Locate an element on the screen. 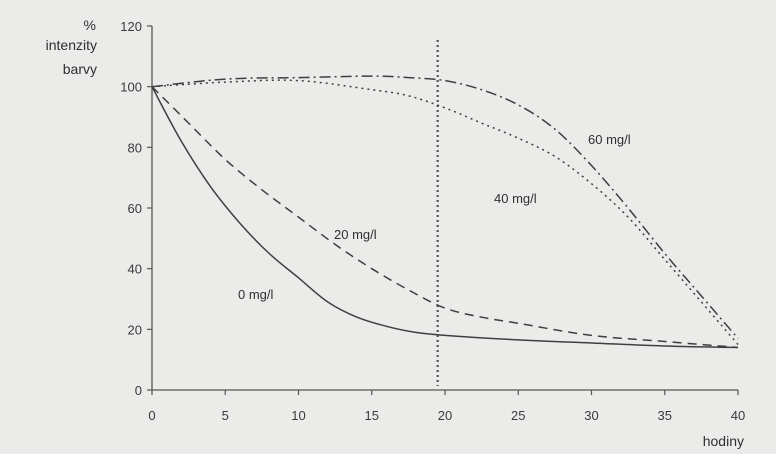 The image size is (776, 454). y-tick-label: 20 is located at coordinates (135, 329).